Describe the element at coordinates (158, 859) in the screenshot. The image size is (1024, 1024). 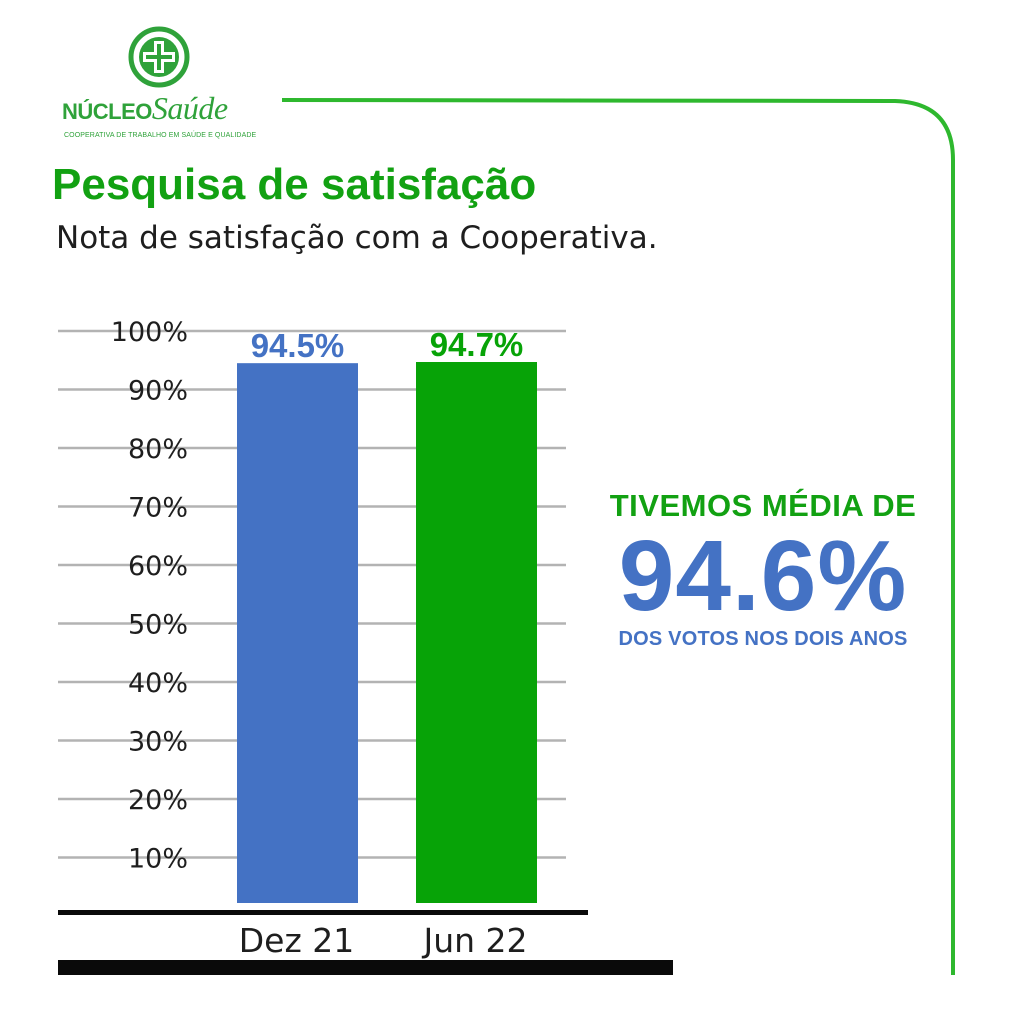
I see `y-tick-label: 10%` at that location.